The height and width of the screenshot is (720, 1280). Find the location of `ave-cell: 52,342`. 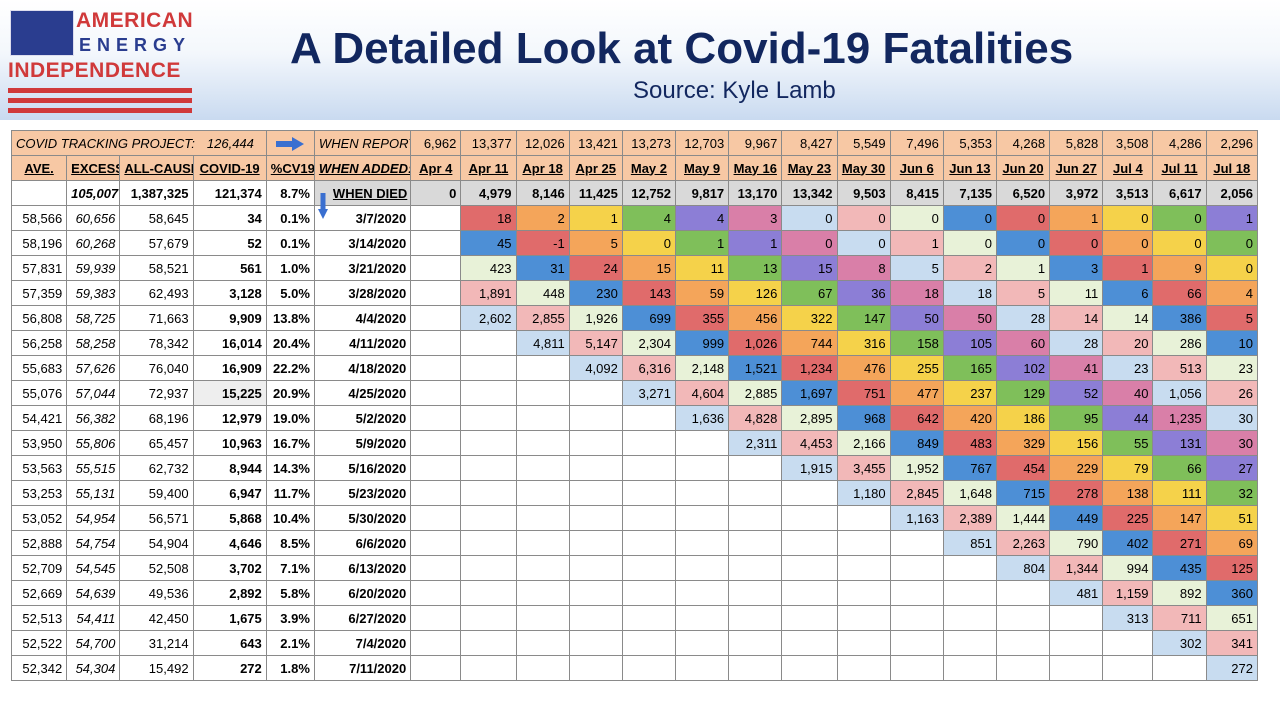

ave-cell: 52,342 is located at coordinates (39, 668).